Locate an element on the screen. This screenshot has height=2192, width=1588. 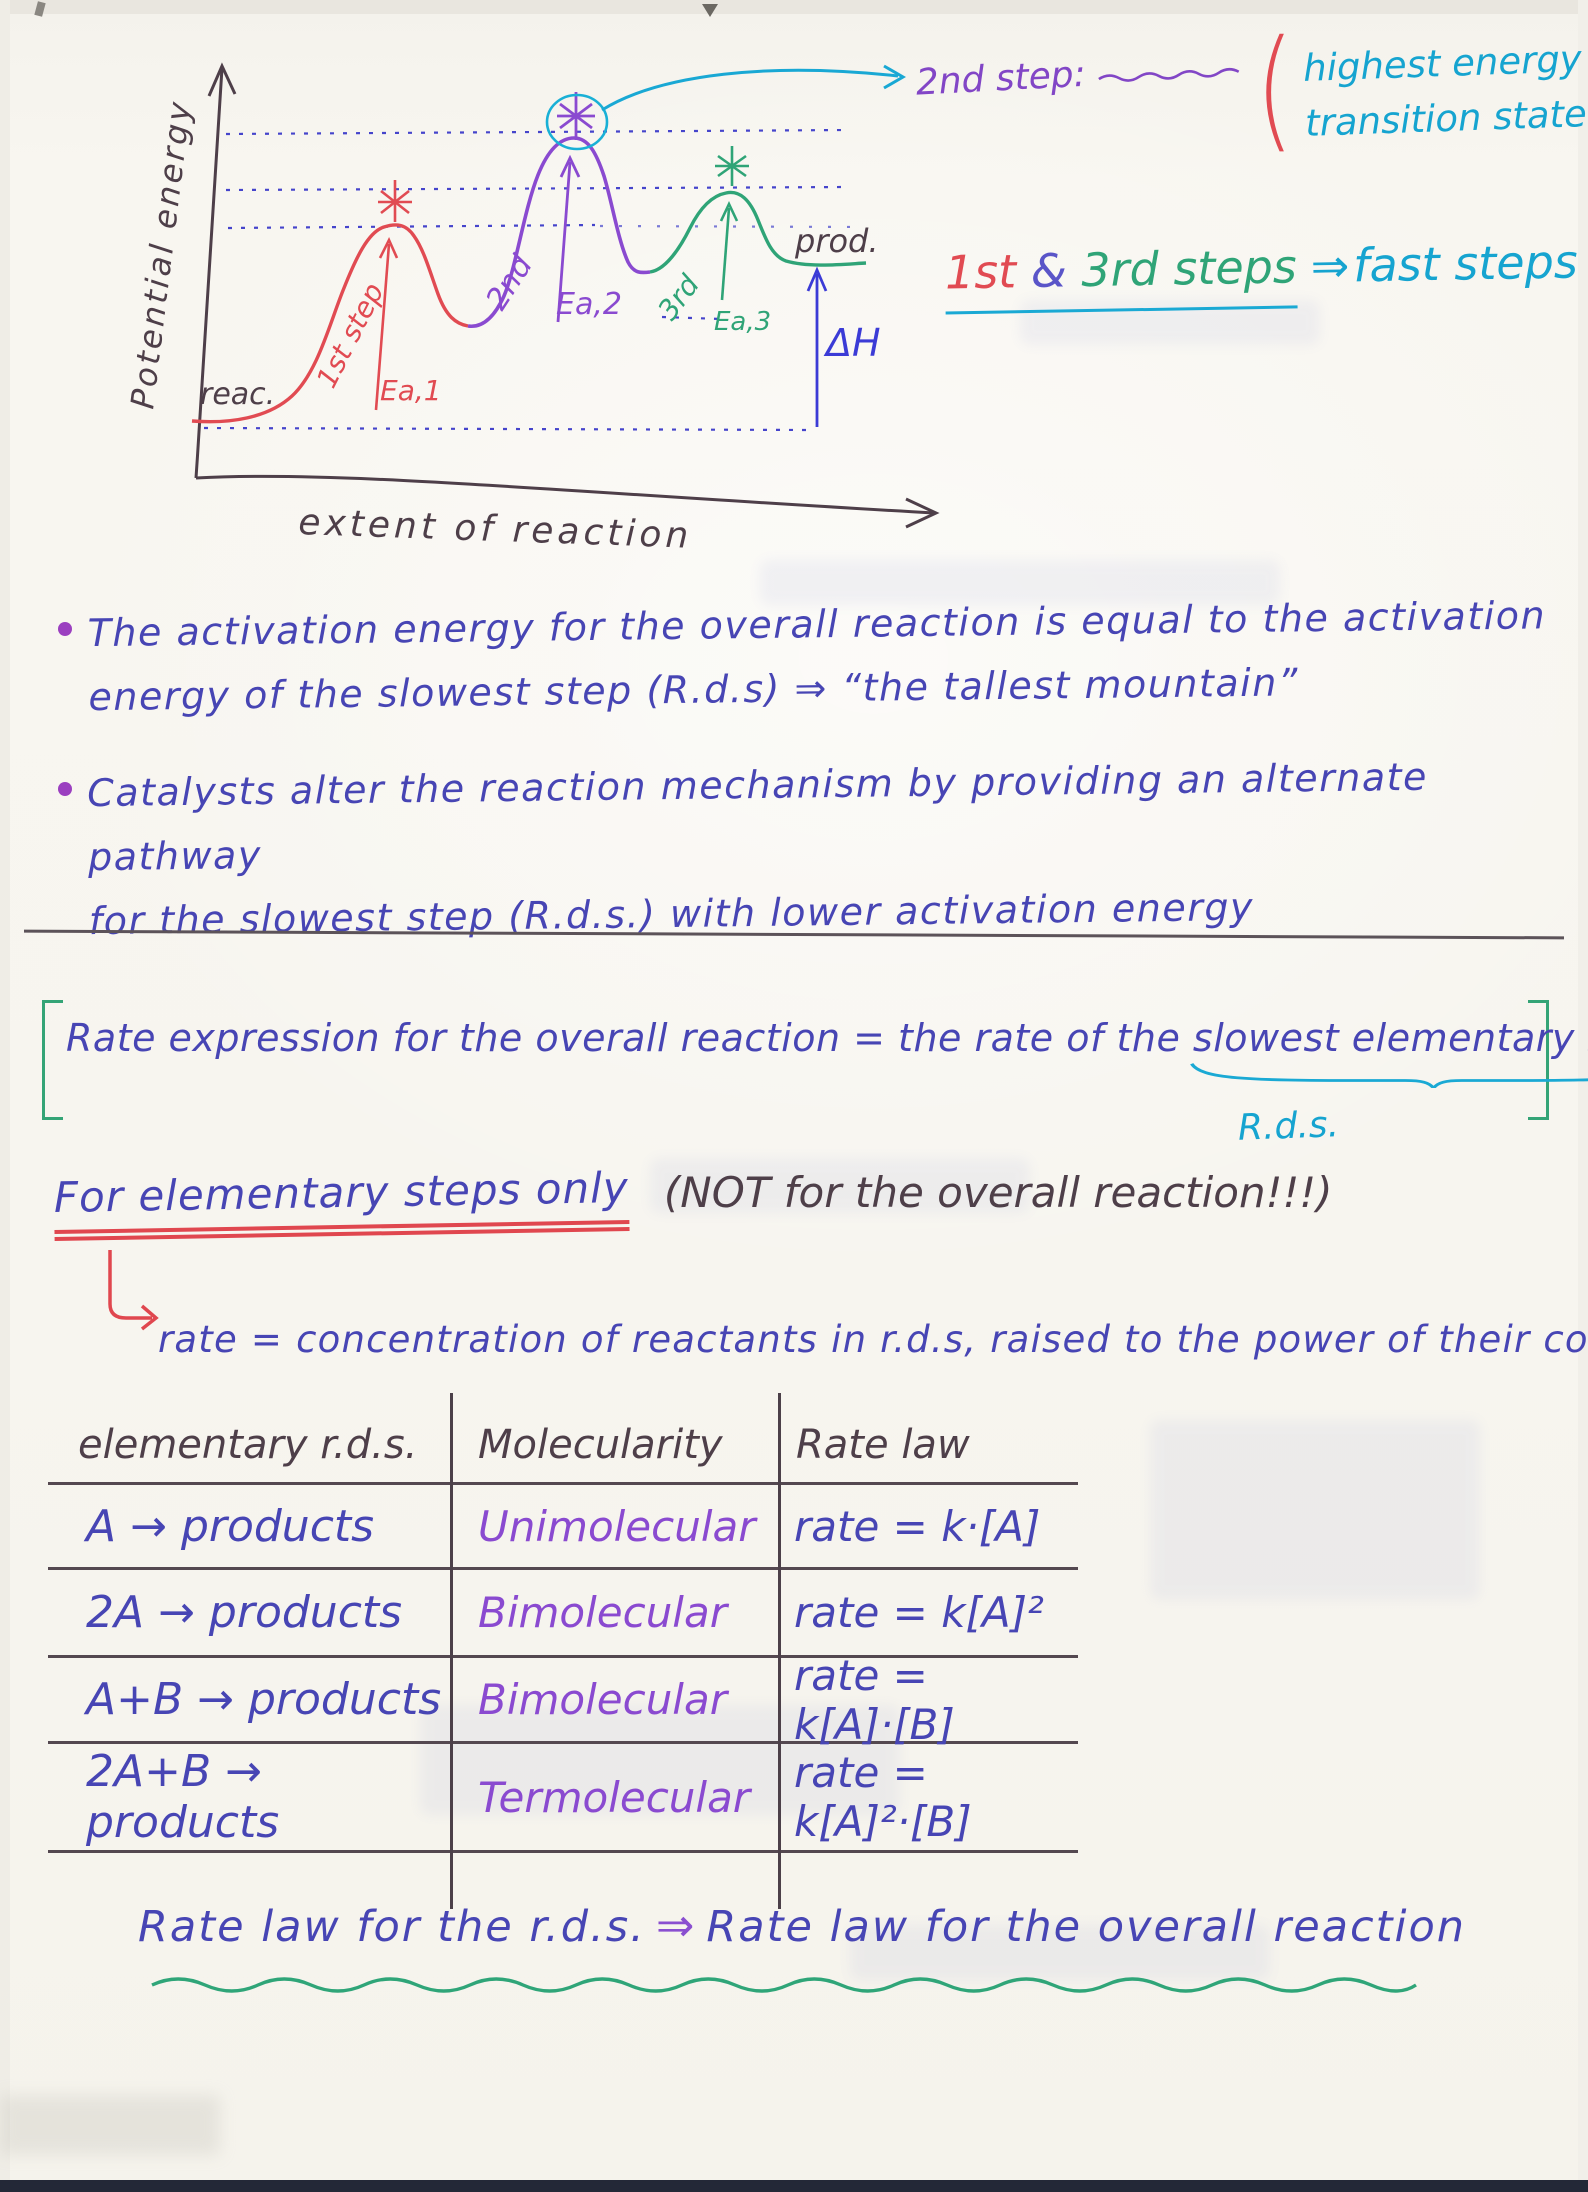
scan-edge-bottom is located at coordinates (794, 2186).